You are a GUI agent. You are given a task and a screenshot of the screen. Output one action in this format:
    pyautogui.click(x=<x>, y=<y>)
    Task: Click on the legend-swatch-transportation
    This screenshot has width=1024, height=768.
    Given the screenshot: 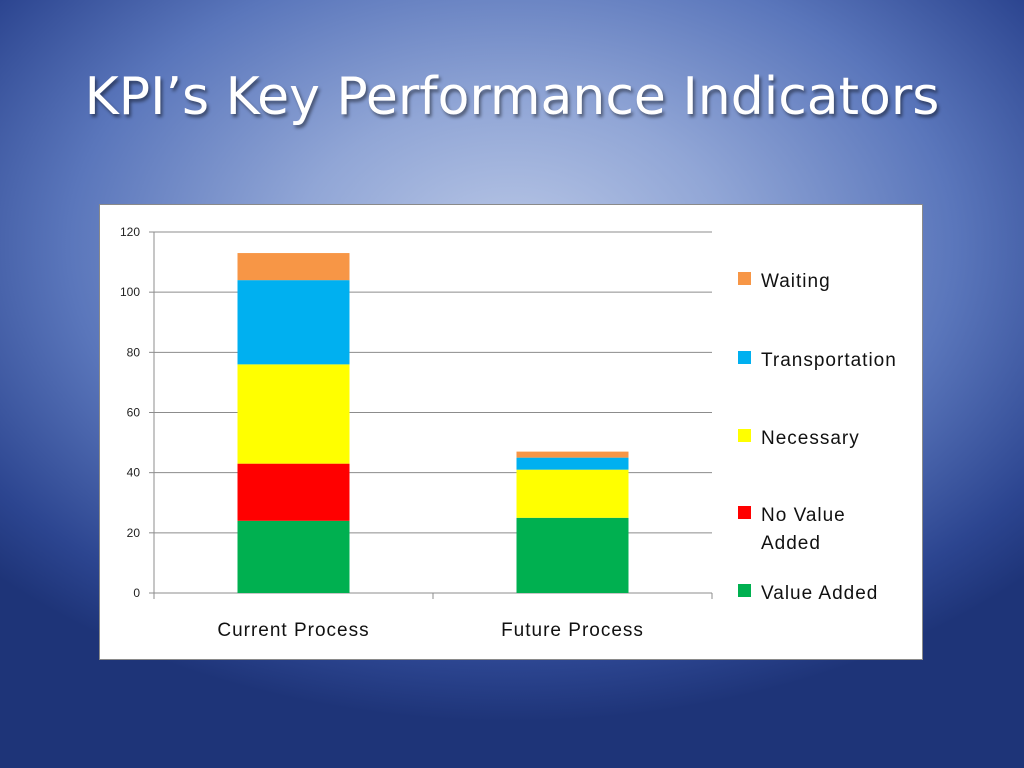 What is the action you would take?
    pyautogui.click(x=744, y=357)
    